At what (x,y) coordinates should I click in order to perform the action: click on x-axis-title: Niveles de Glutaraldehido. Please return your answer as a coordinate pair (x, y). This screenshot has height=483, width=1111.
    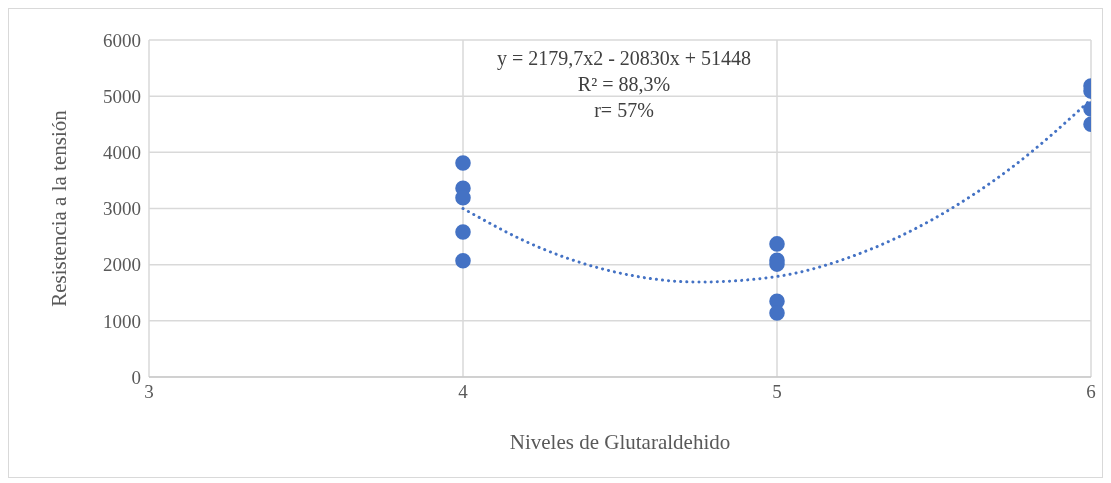
    Looking at the image, I should click on (620, 442).